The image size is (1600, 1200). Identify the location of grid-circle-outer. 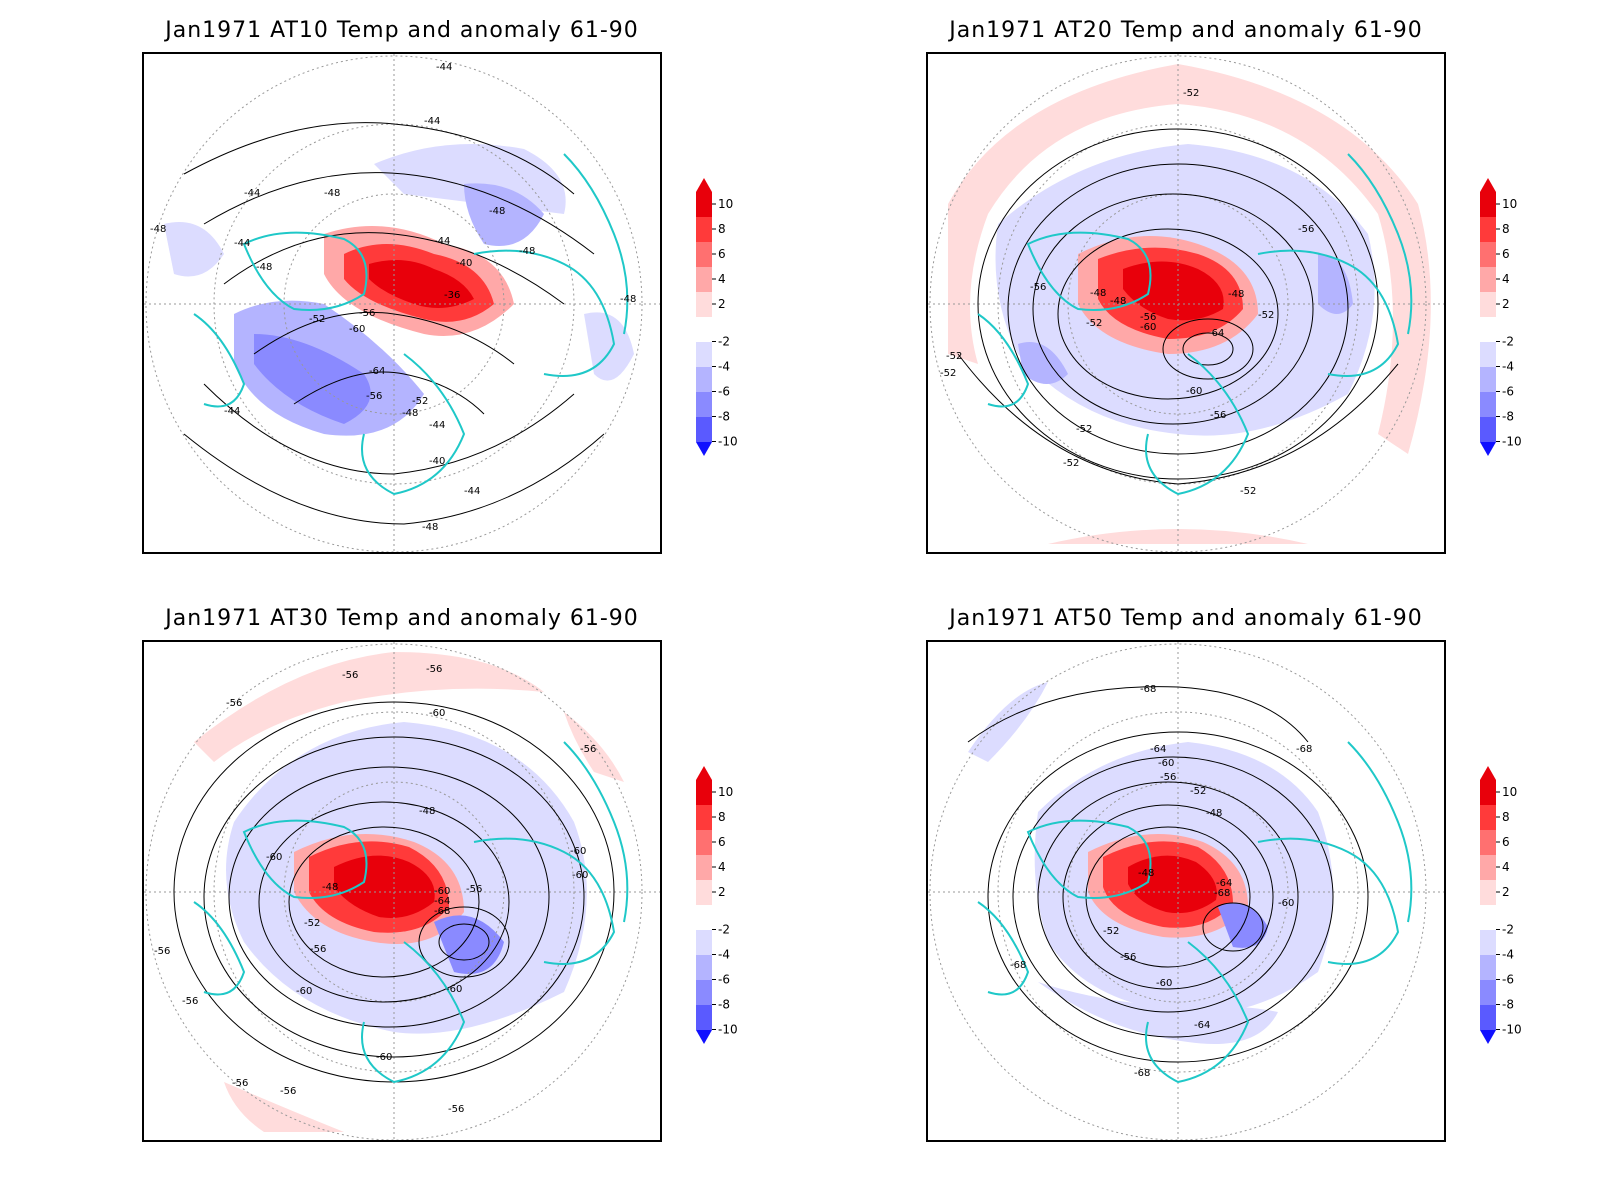
(1178, 303).